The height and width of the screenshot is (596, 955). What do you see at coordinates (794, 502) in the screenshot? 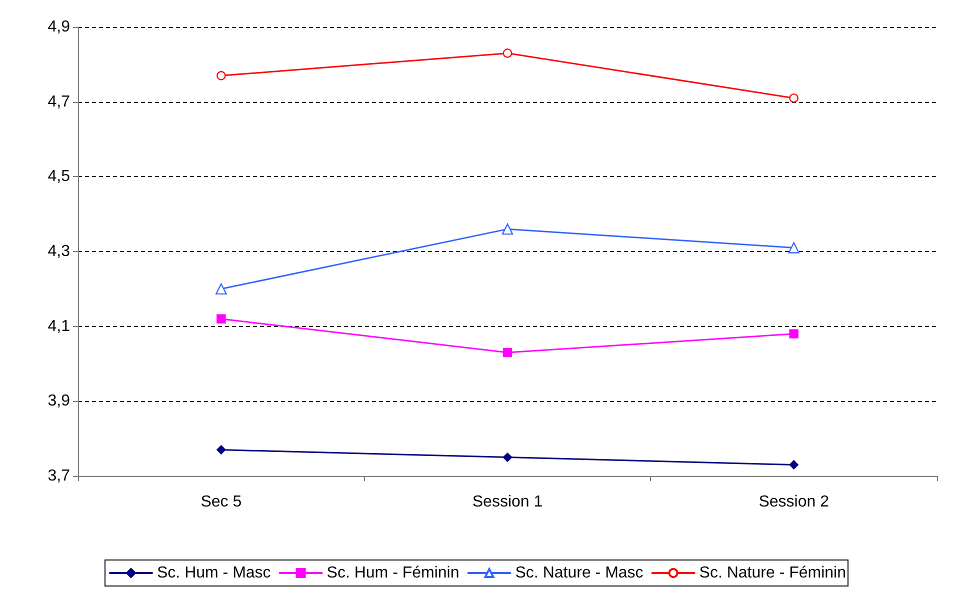
I see `x-tick-label: Session 2` at bounding box center [794, 502].